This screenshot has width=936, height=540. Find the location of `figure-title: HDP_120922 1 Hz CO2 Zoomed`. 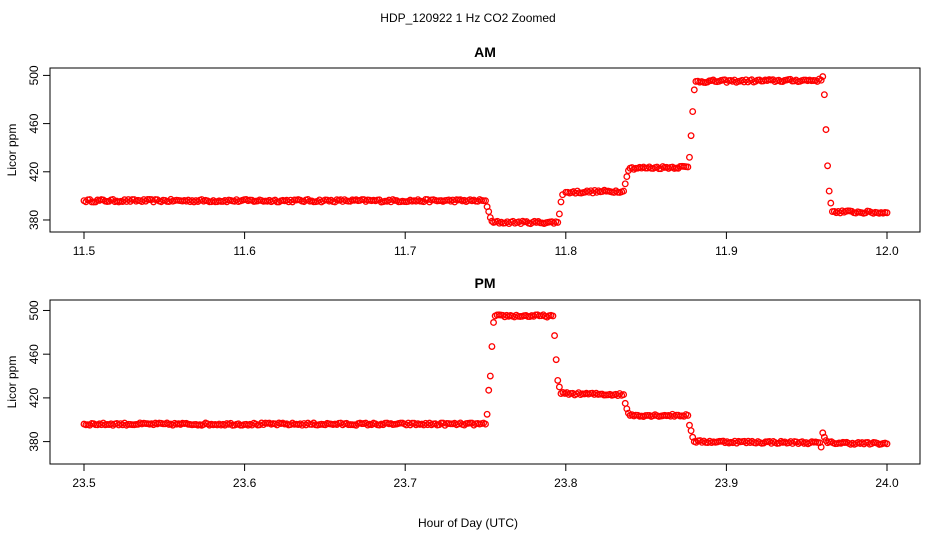

figure-title: HDP_120922 1 Hz CO2 Zoomed is located at coordinates (467, 18).